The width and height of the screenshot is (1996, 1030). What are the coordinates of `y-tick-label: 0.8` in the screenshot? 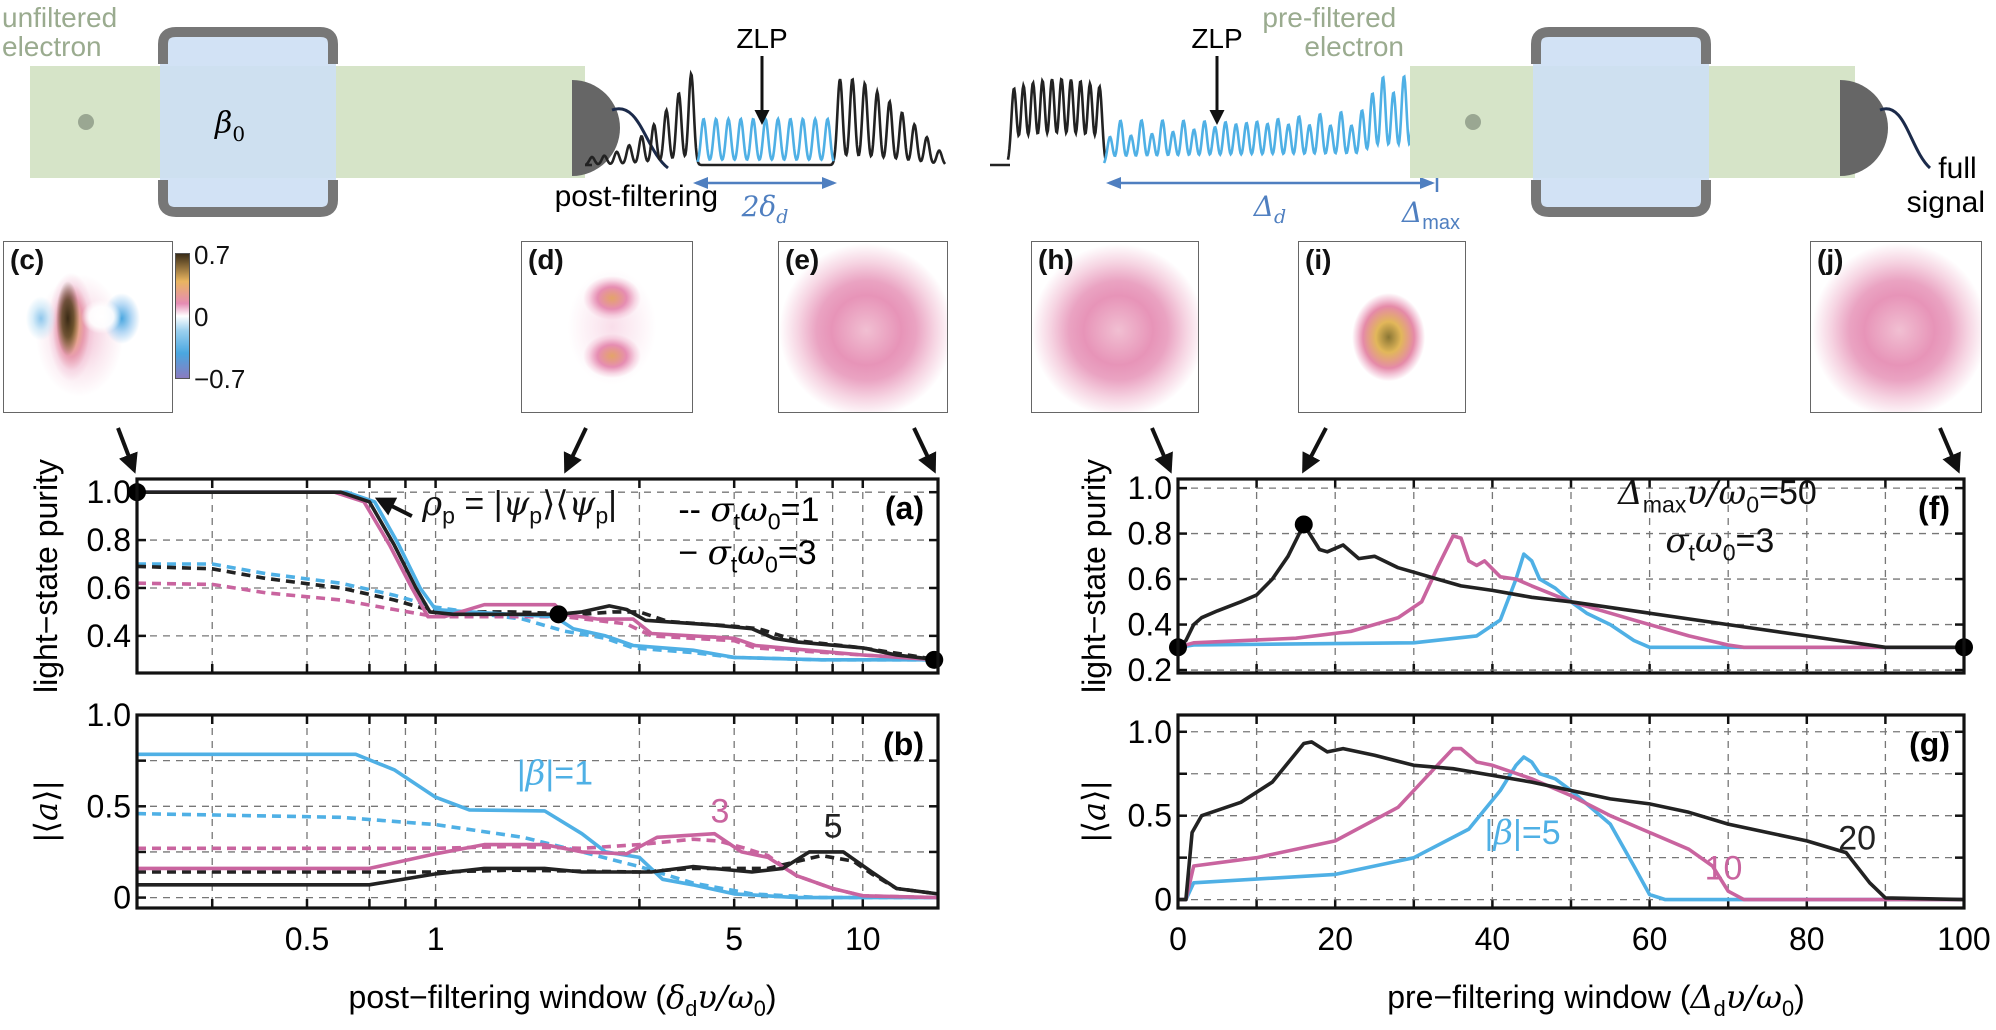 It's located at (109, 540).